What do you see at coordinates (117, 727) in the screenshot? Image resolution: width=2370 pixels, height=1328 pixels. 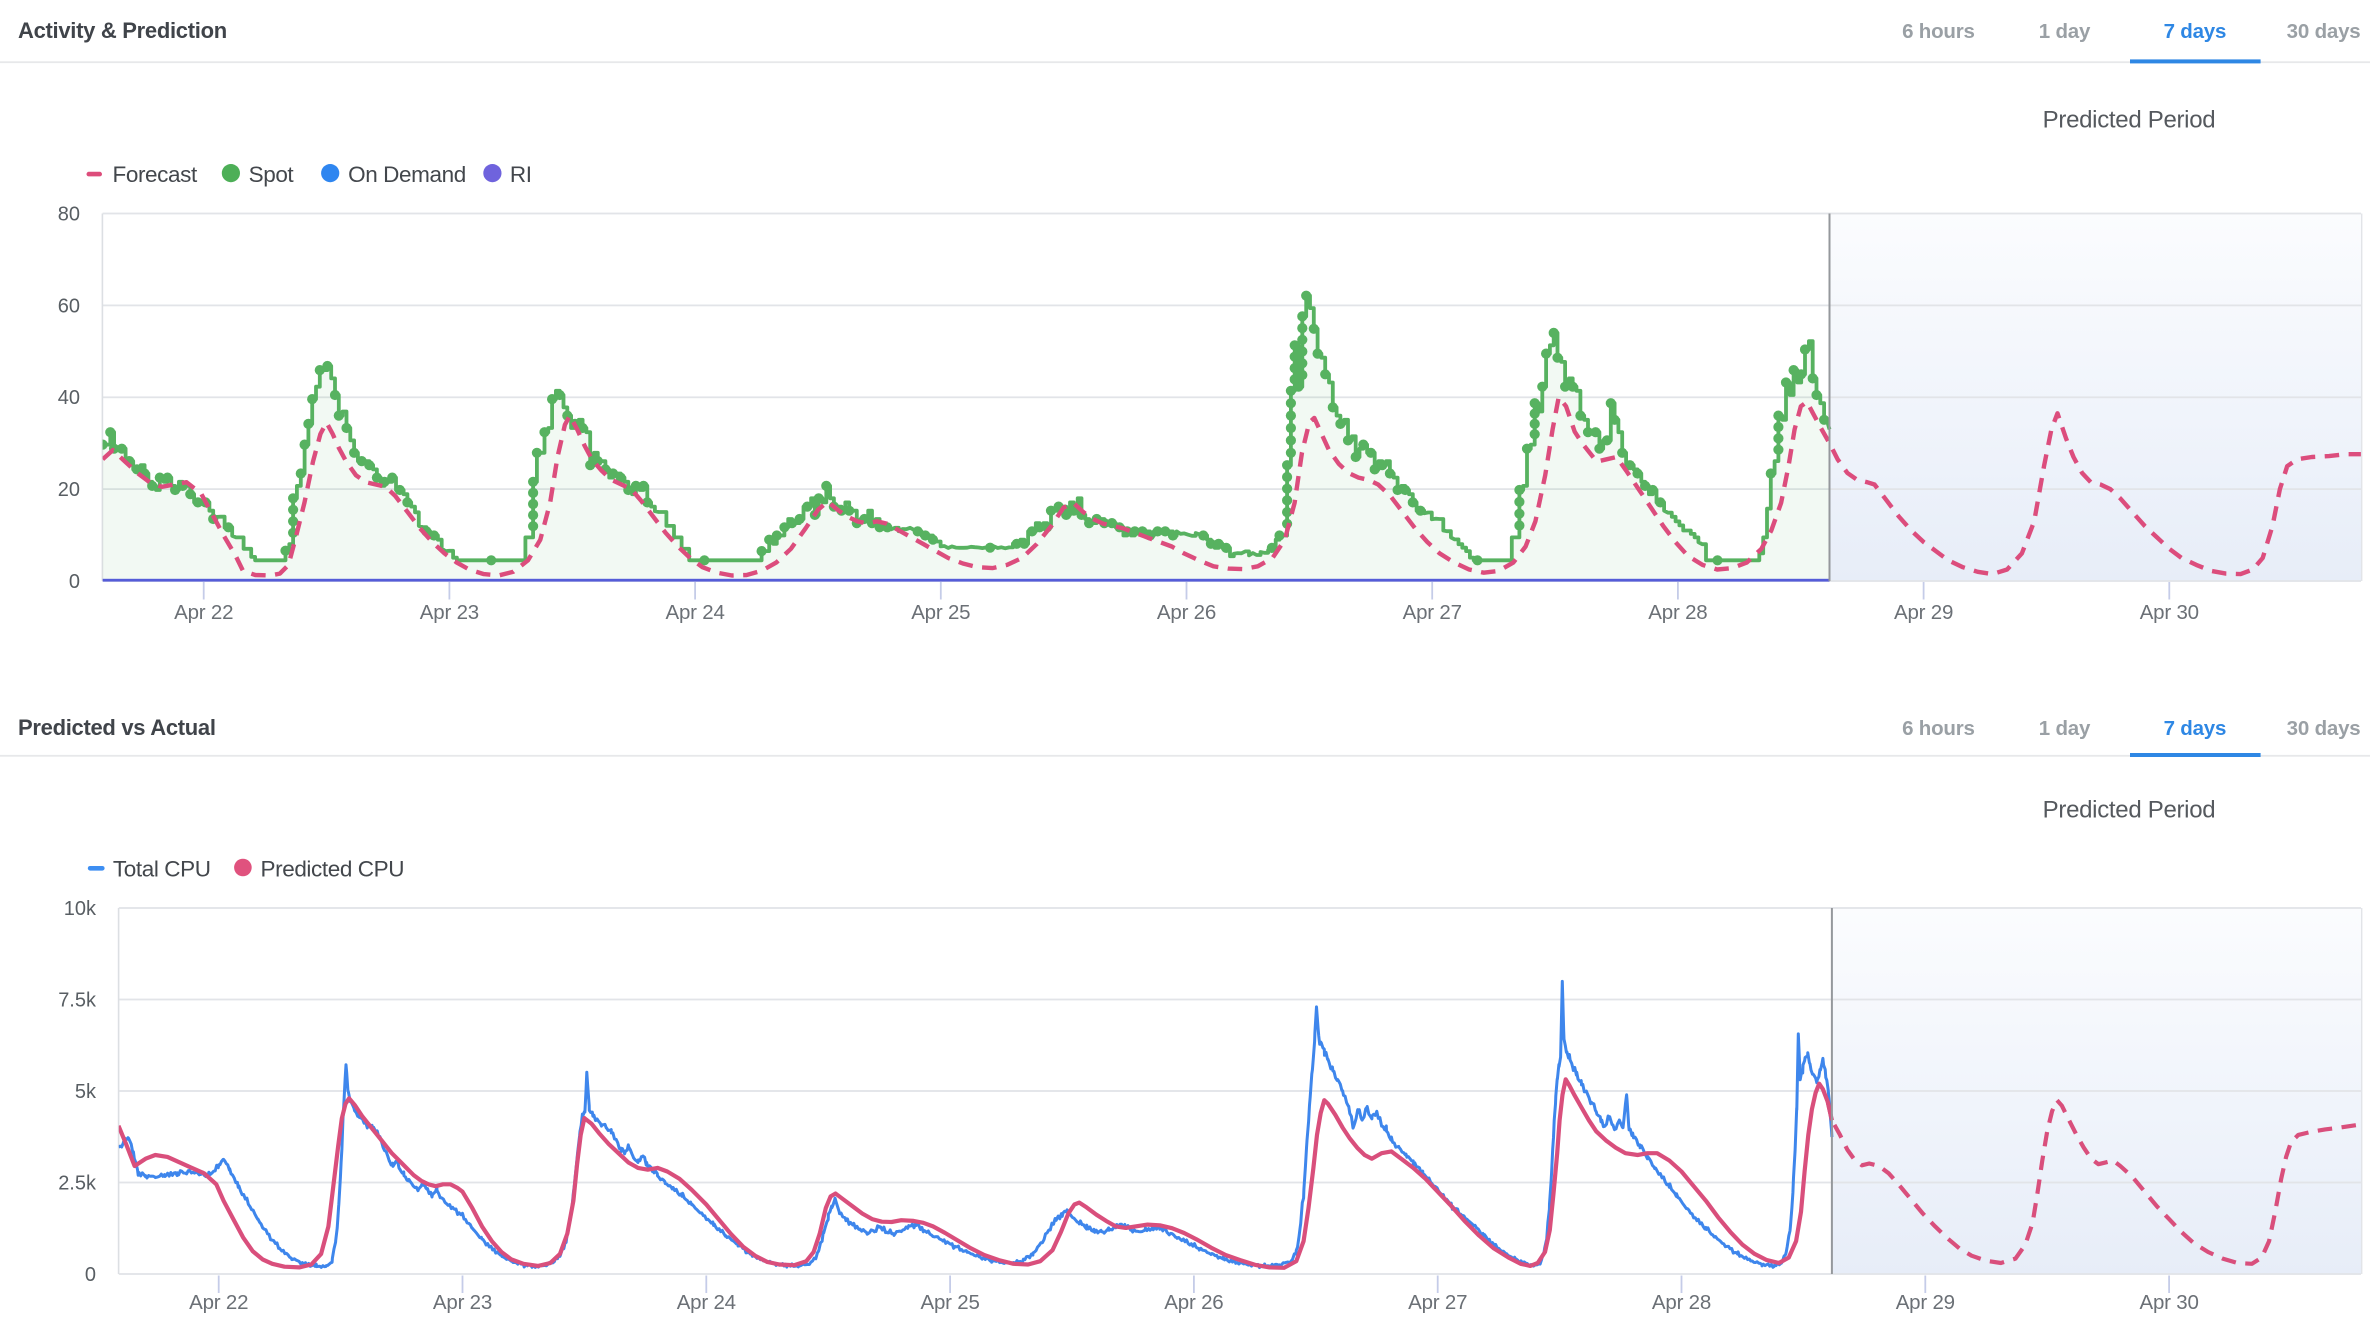 I see `svg-text: Predicted vs Actual` at bounding box center [117, 727].